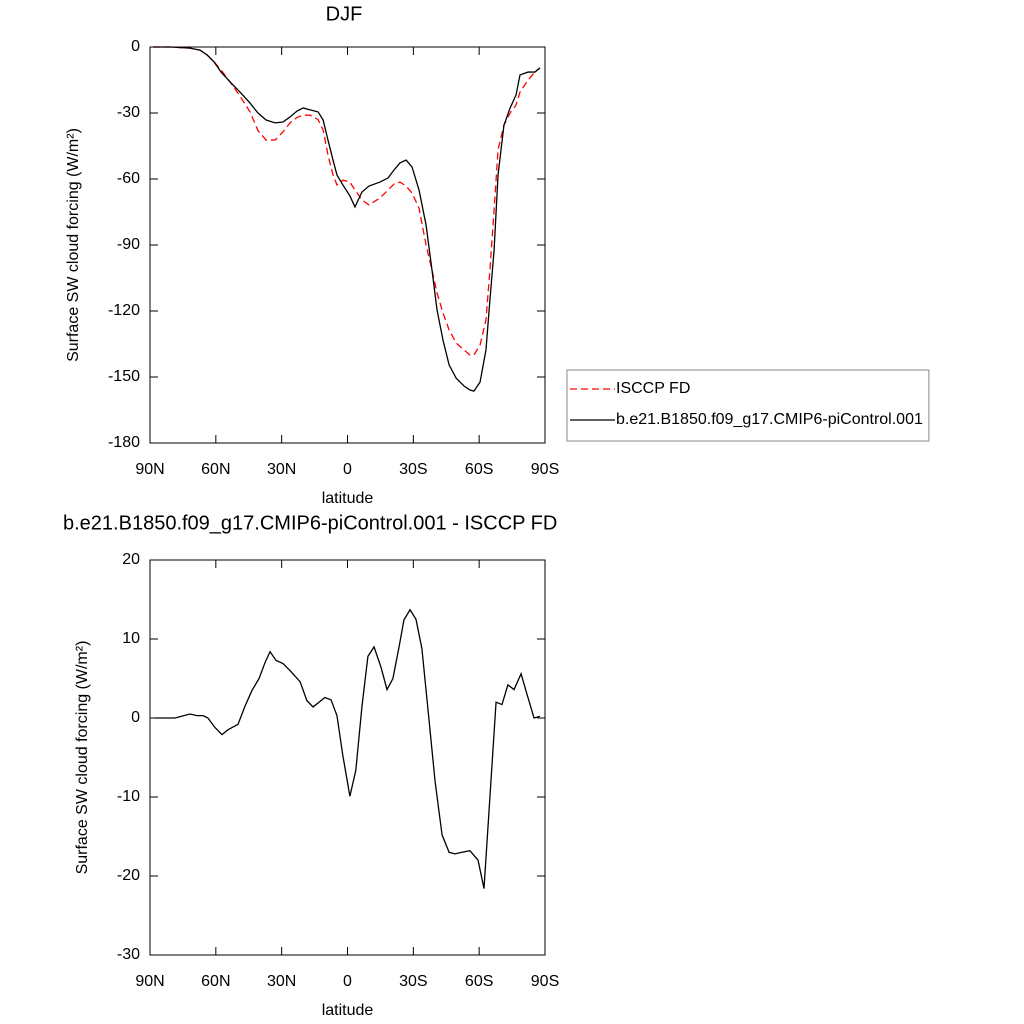 Image resolution: width=1024 pixels, height=1024 pixels. What do you see at coordinates (344, 14) in the screenshot?
I see `chart-title: DJF` at bounding box center [344, 14].